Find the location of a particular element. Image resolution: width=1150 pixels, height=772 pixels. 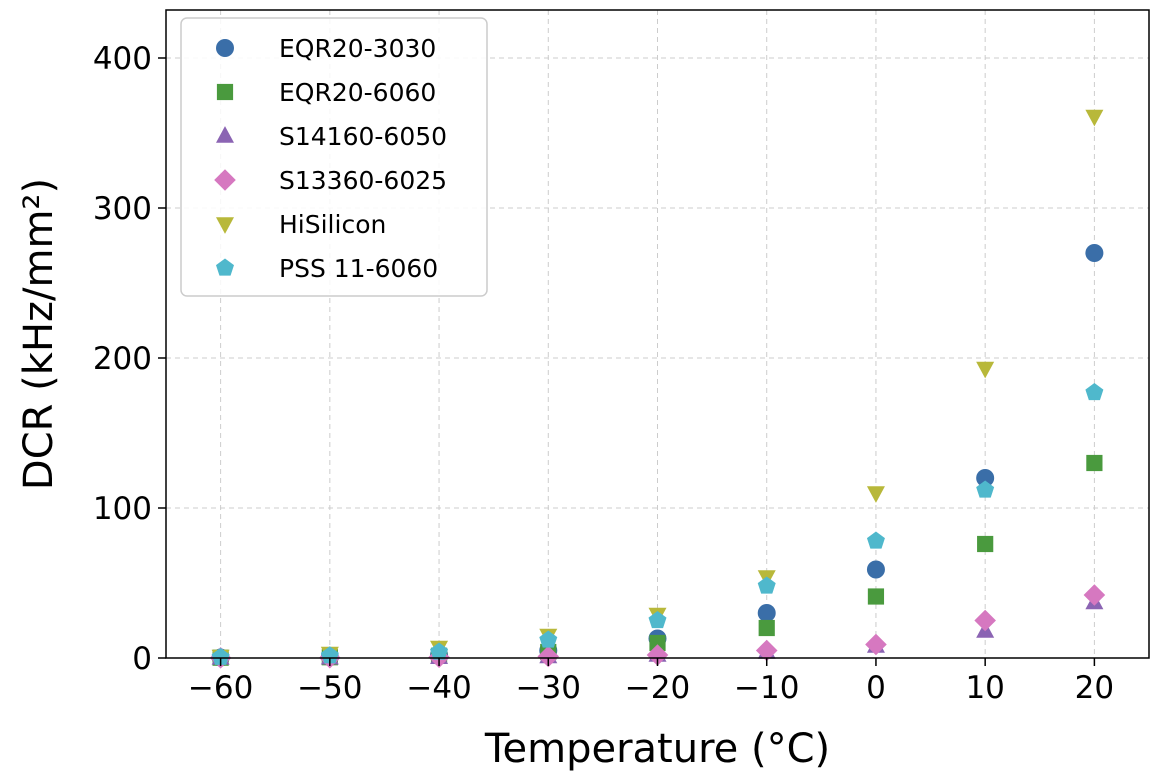

x-axis-label: Temperature (°C) is located at coordinates (657, 749).